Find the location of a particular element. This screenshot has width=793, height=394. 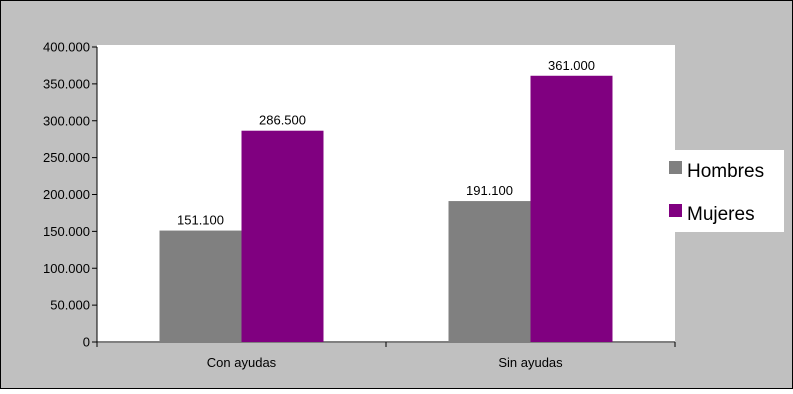

y-tick-label: 350.000 is located at coordinates (66, 83).